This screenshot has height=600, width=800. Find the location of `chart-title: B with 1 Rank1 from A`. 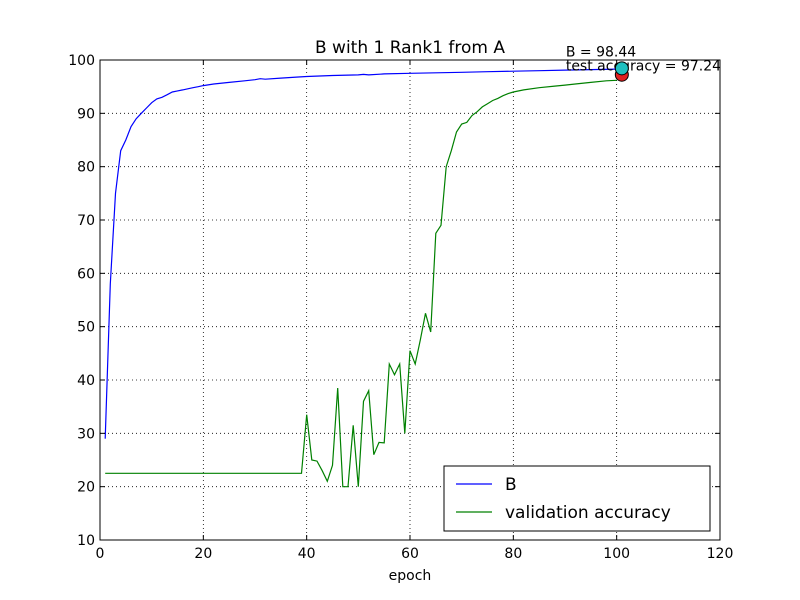

chart-title: B with 1 Rank1 from A is located at coordinates (410, 48).